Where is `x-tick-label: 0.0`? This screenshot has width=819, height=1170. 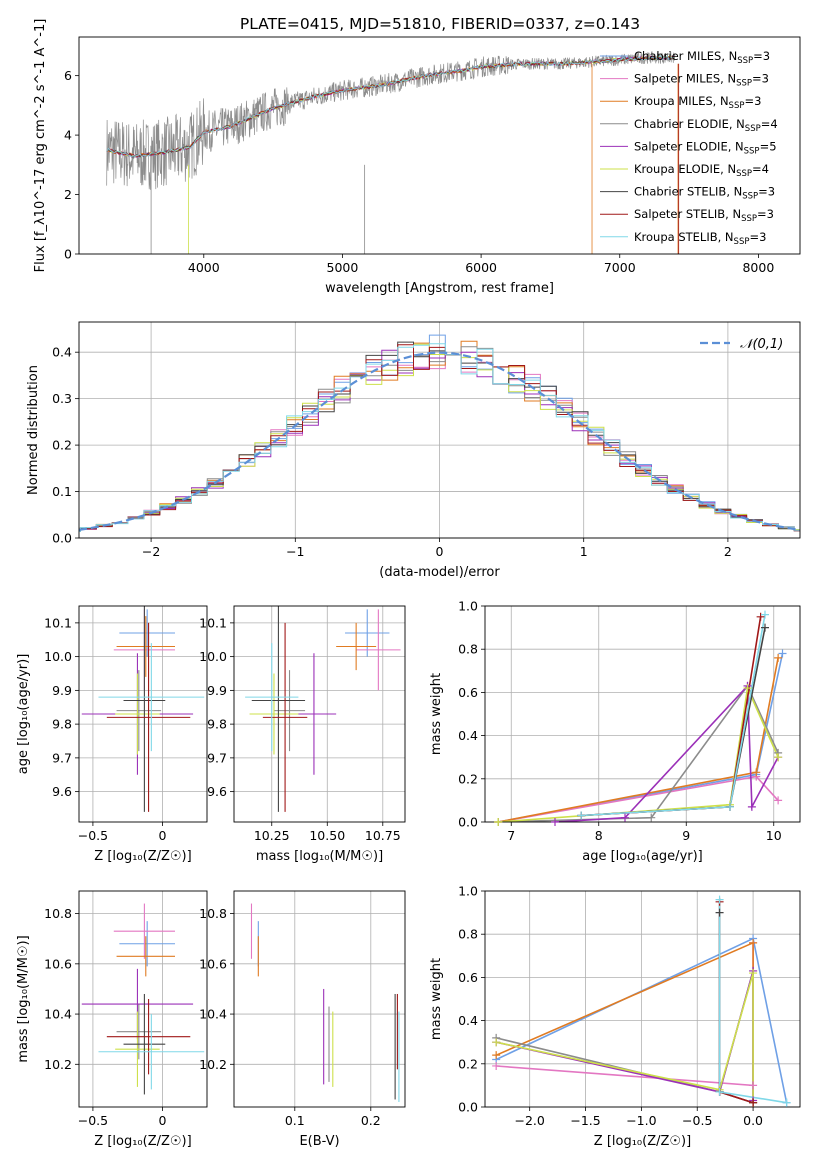
x-tick-label: 0.0 is located at coordinates (753, 1120).